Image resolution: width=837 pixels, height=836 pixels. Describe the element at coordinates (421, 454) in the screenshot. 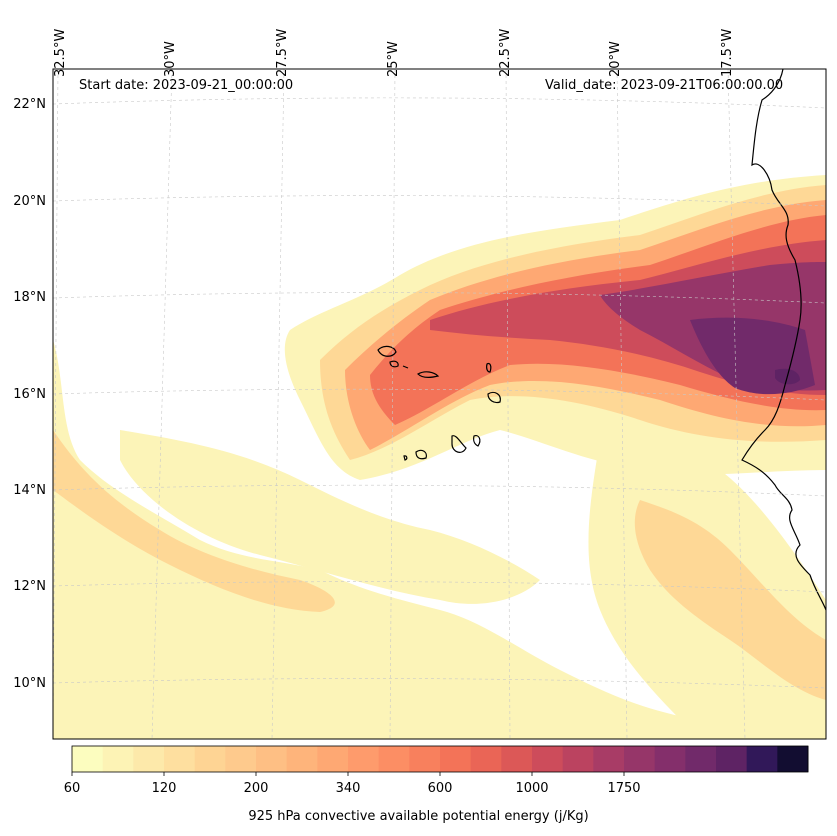

I see `island-fogo` at that location.